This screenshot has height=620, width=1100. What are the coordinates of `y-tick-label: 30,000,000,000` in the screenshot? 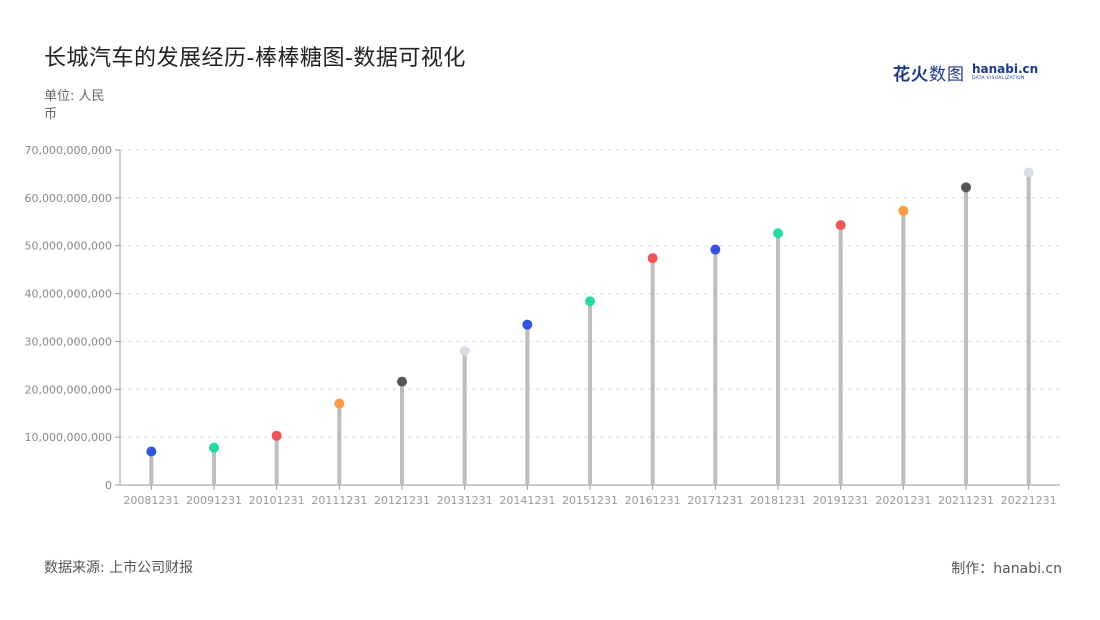 It's located at (68, 341).